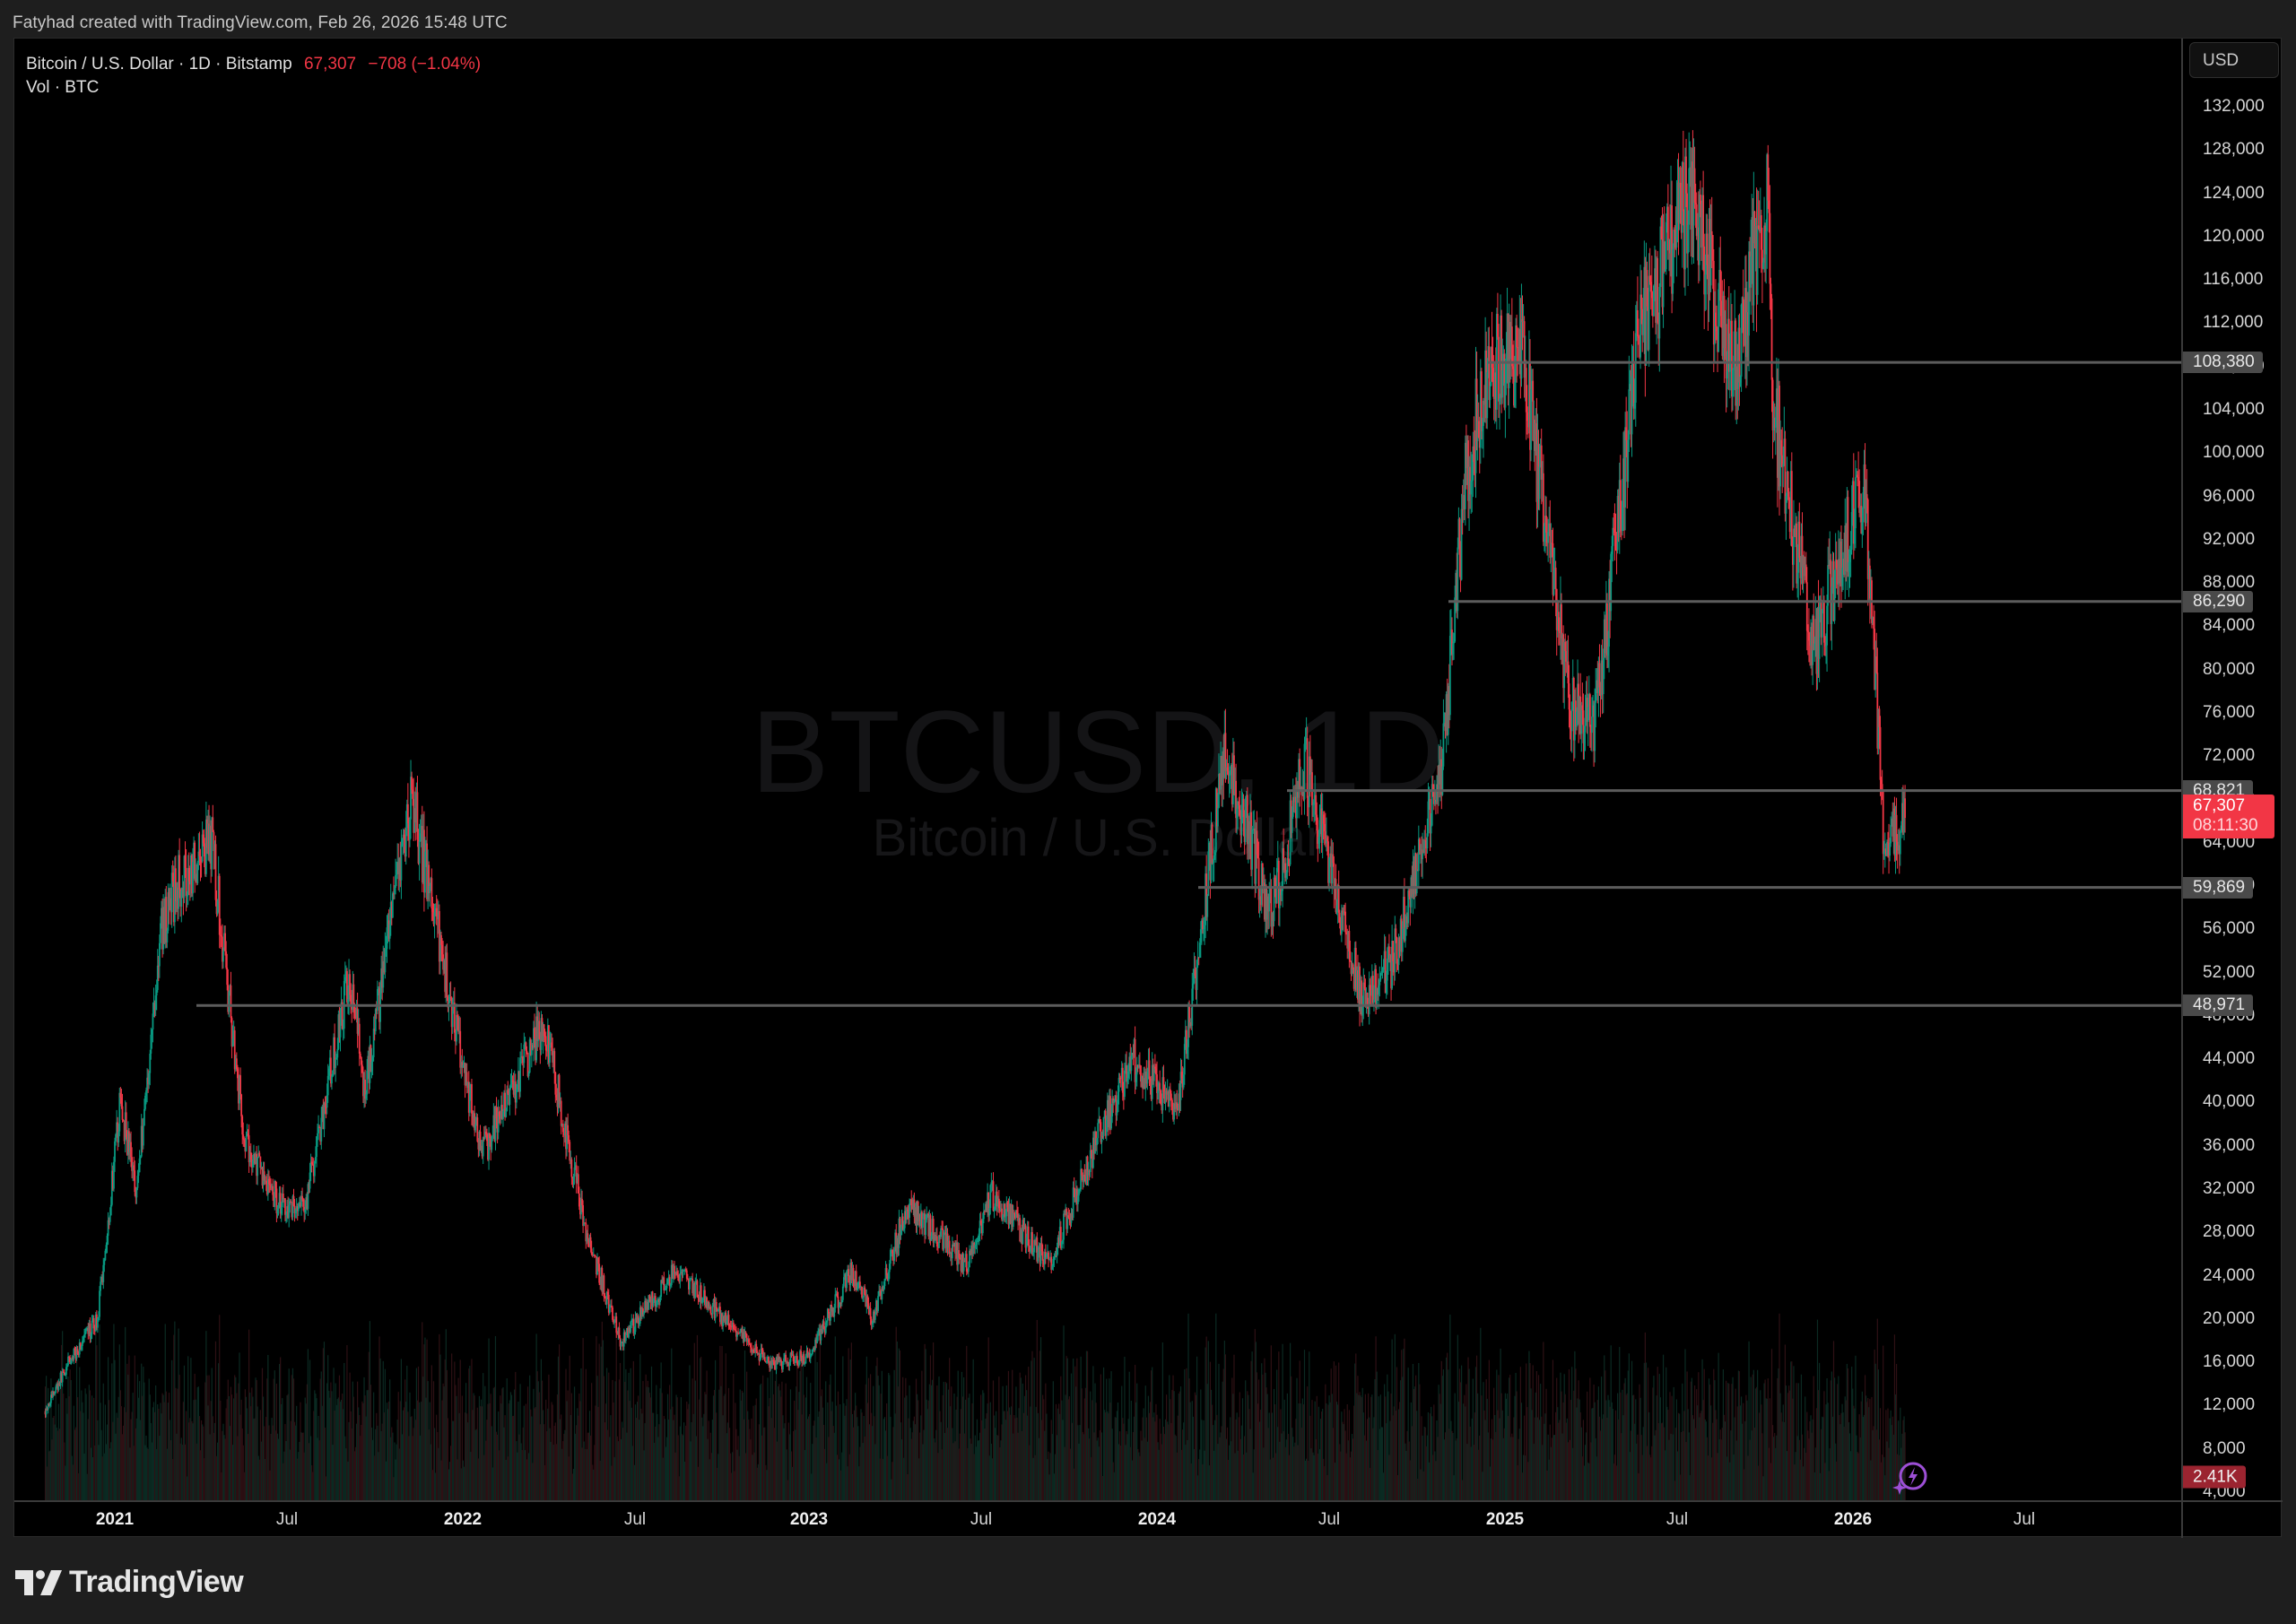  Describe the element at coordinates (2229, 1275) in the screenshot. I see `price-tick: 24,000` at that location.